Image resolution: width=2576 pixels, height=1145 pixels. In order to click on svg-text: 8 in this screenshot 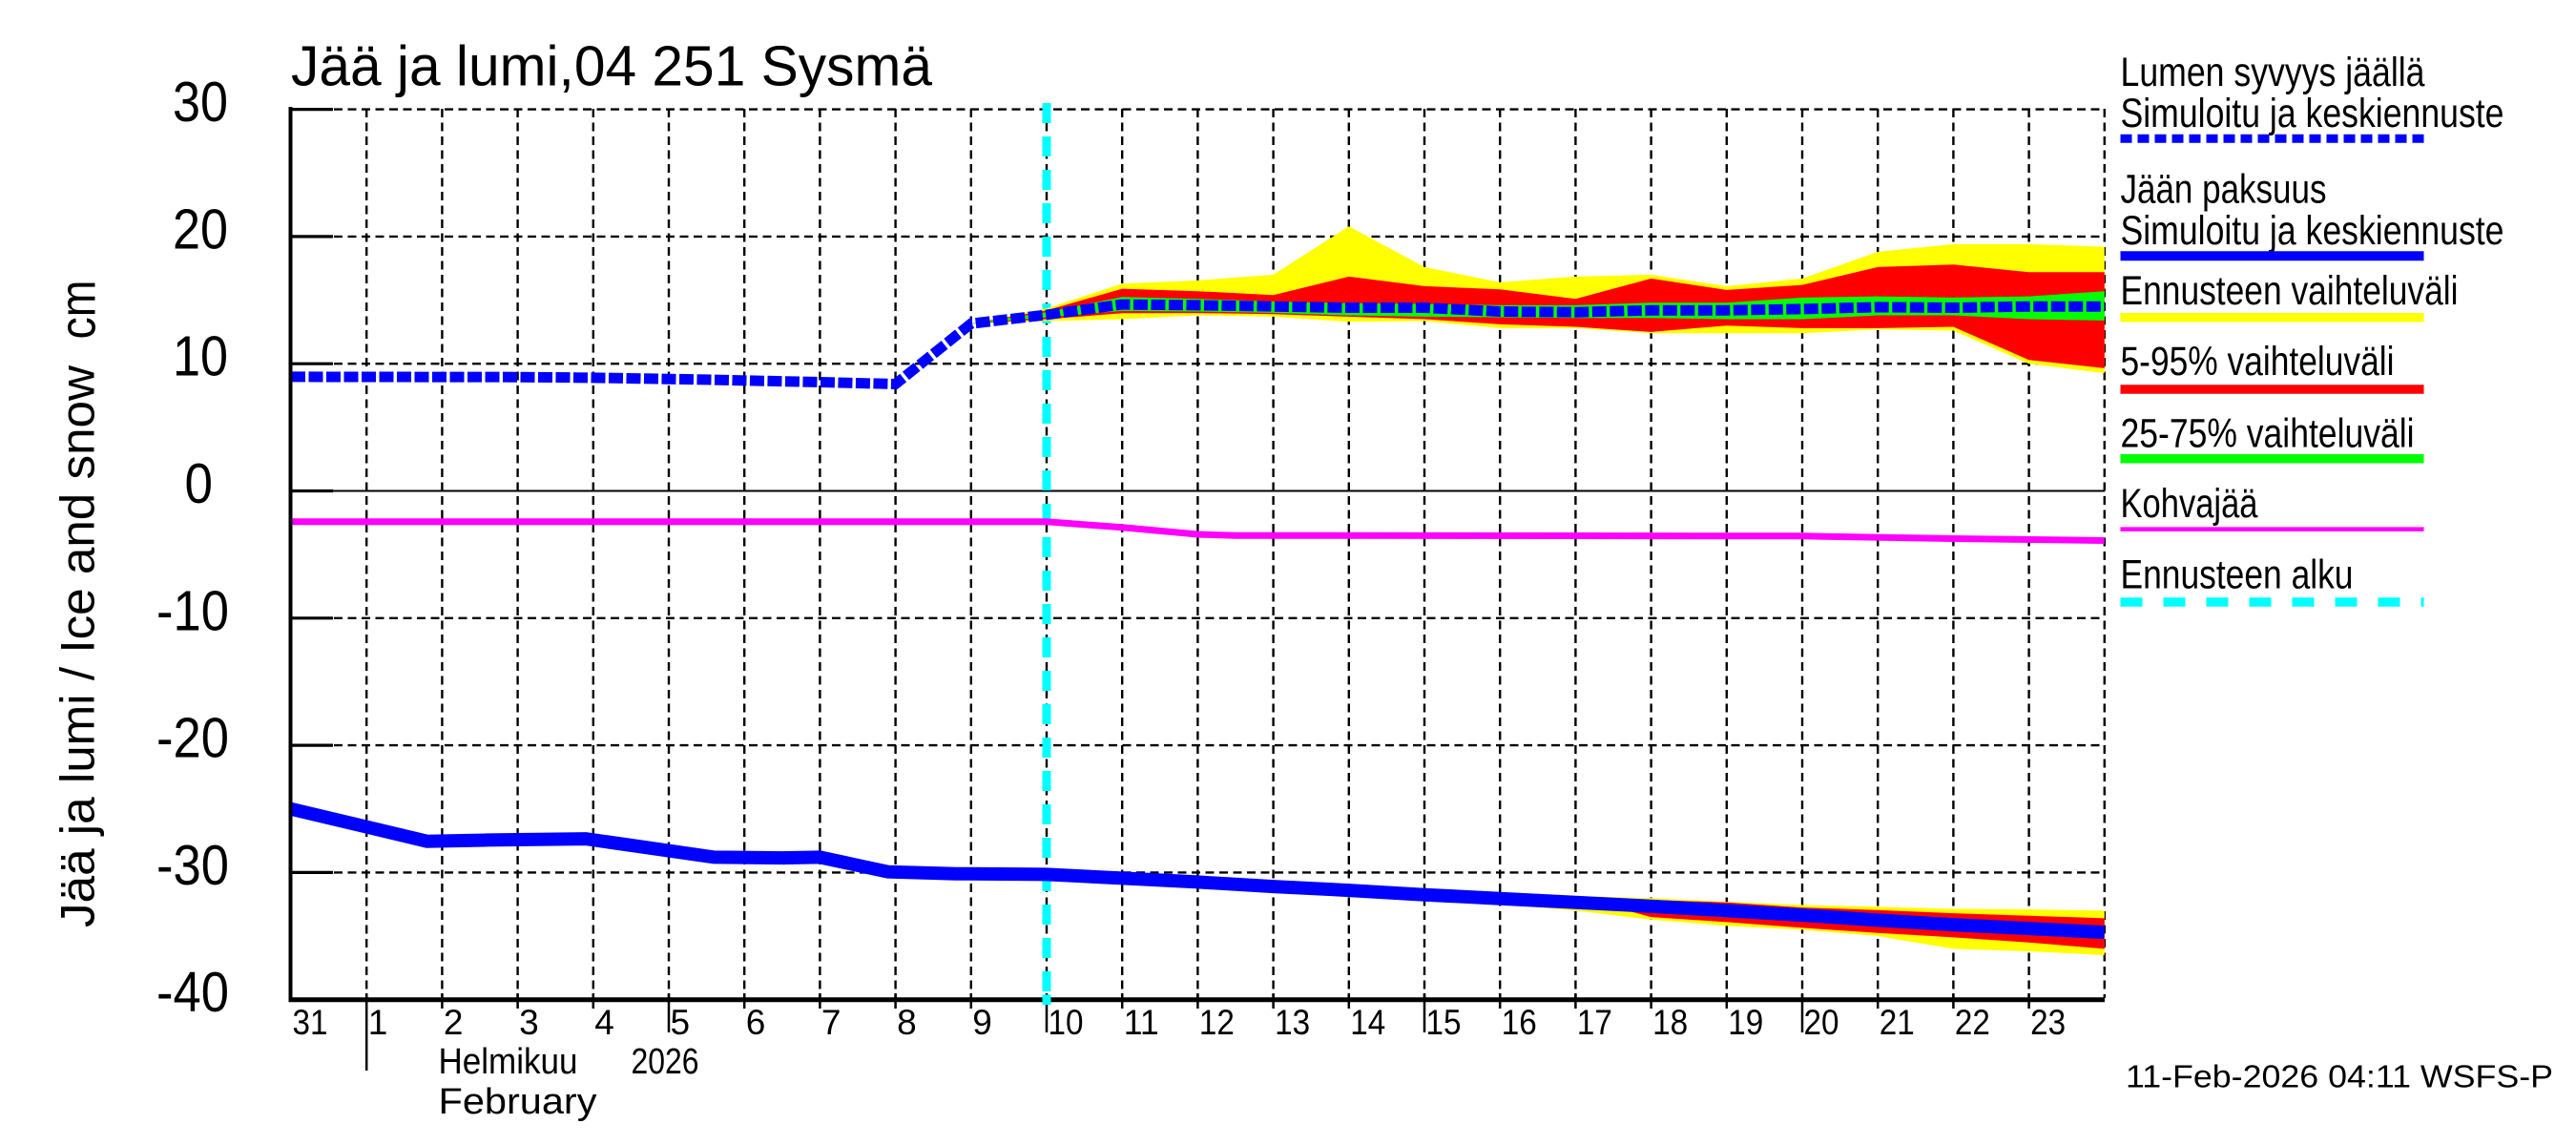, I will do `click(907, 1022)`.